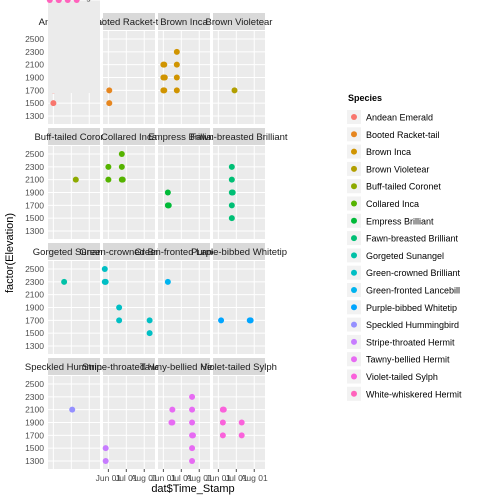 Image resolution: width=504 pixels, height=504 pixels. Describe the element at coordinates (412, 239) in the screenshot. I see `legend-label: Fawn-breasted Brilliant` at that location.